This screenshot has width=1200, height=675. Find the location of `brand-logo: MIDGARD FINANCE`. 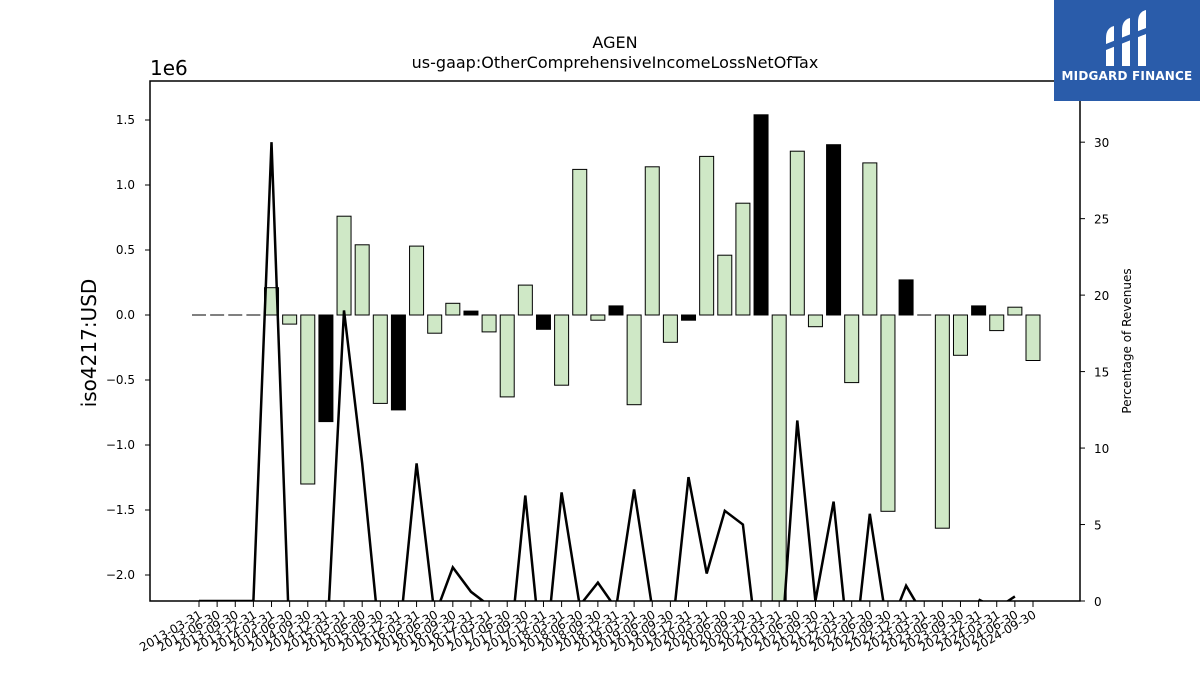

brand-logo: MIDGARD FINANCE is located at coordinates (1127, 50).